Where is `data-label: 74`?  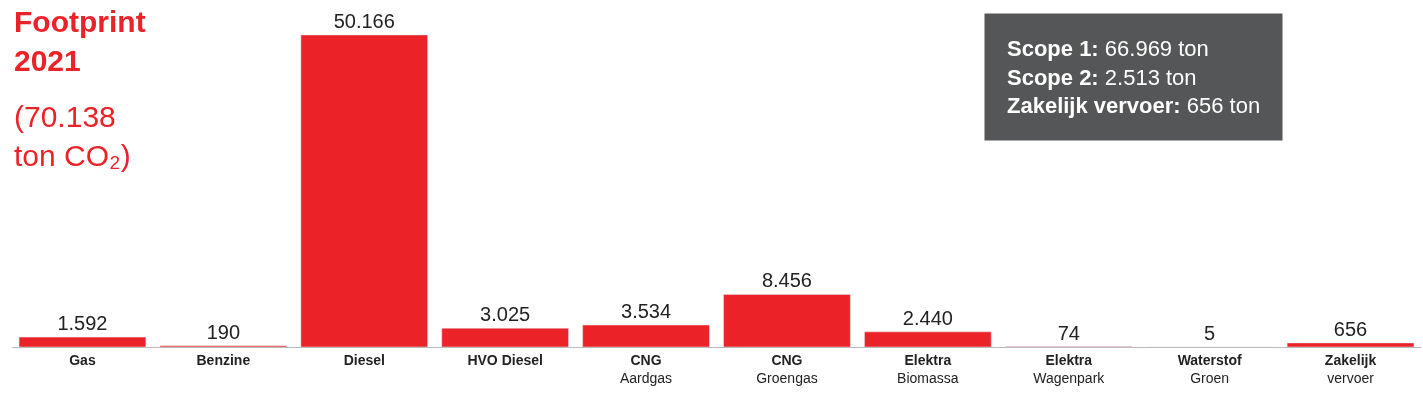 data-label: 74 is located at coordinates (1068, 332).